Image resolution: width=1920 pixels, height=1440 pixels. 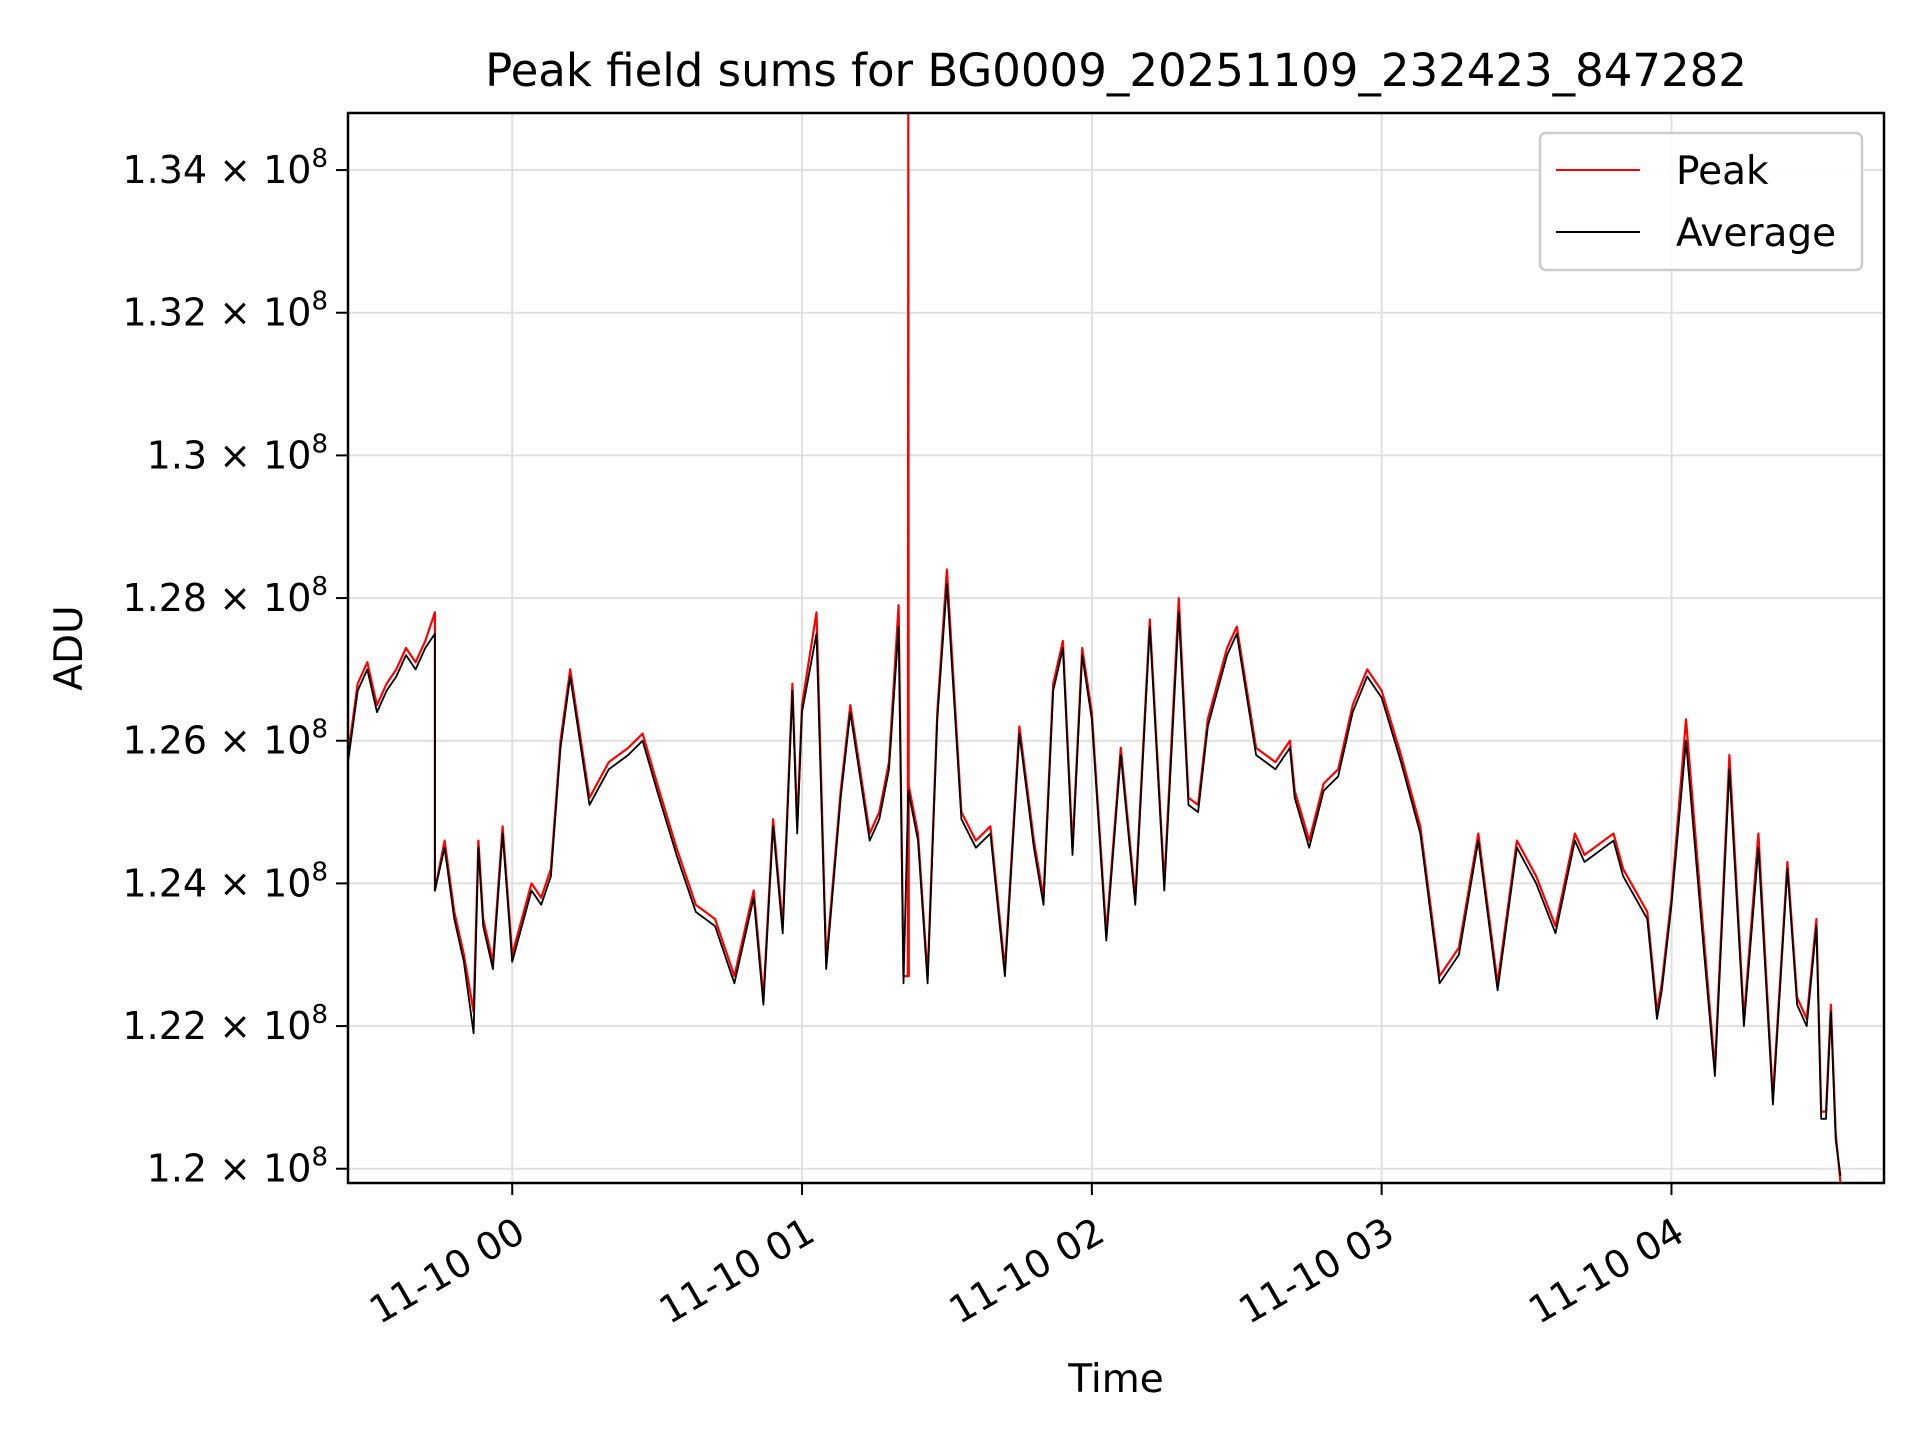 What do you see at coordinates (225, 1024) in the screenshot?
I see `y-tick-label-1: 1.22 × 108` at bounding box center [225, 1024].